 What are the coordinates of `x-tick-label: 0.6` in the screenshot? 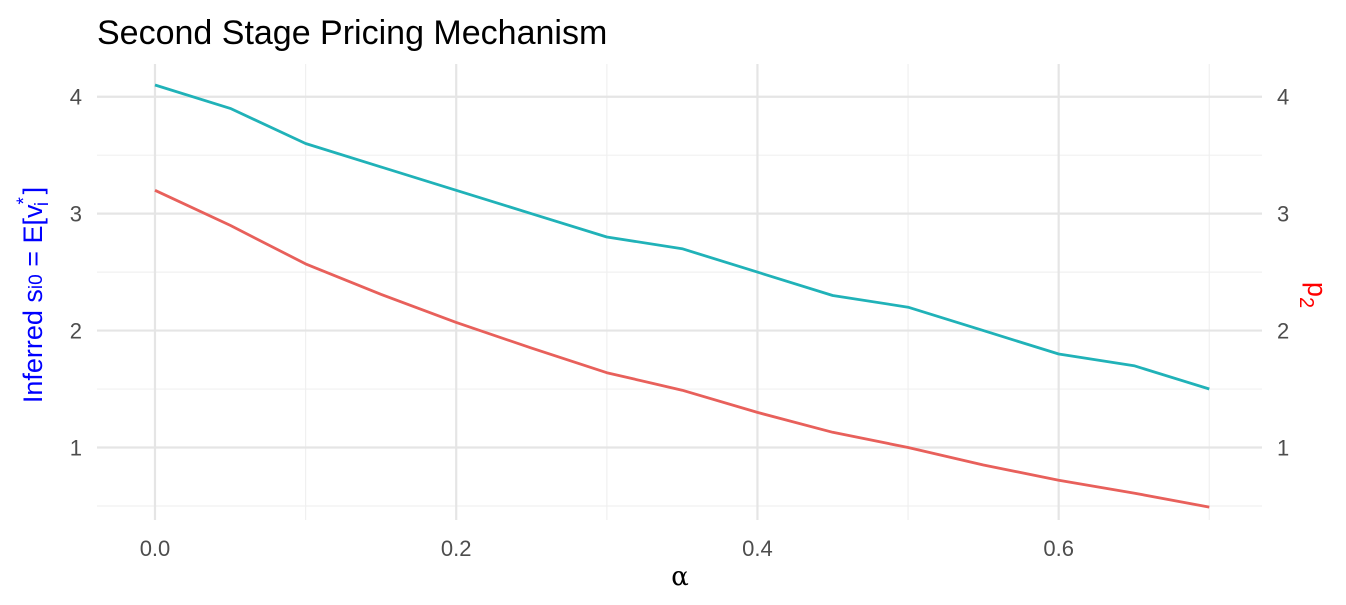 It's located at (1058, 548).